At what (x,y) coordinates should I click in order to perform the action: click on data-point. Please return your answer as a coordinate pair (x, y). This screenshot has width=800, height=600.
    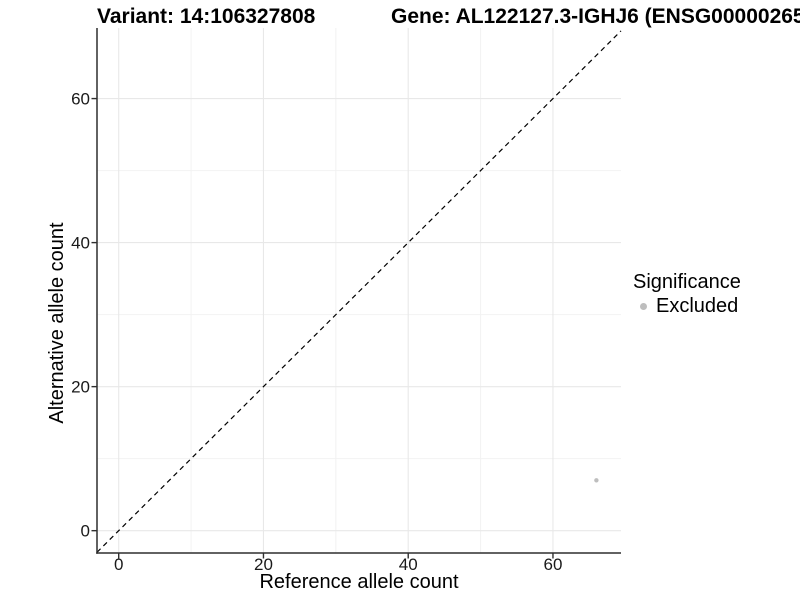
    Looking at the image, I should click on (596, 480).